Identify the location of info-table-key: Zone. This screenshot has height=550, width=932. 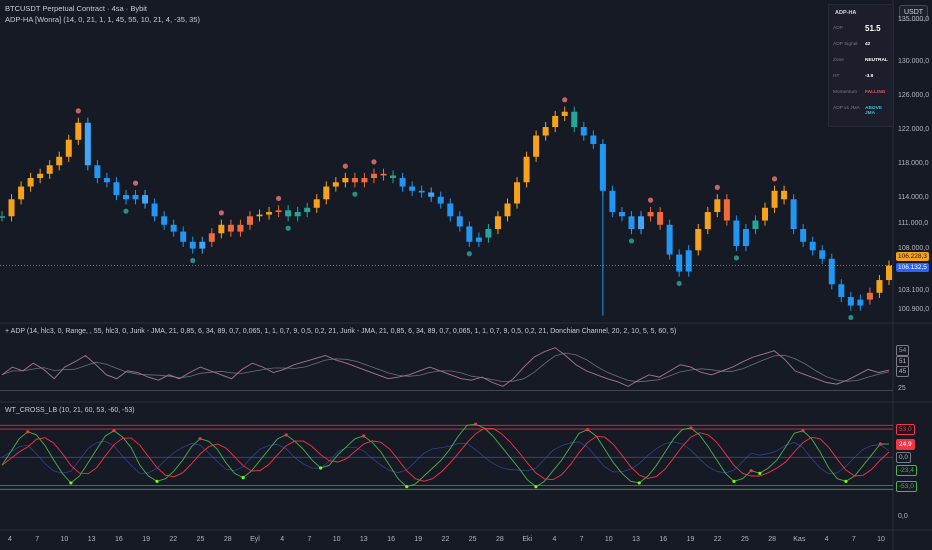
(838, 60).